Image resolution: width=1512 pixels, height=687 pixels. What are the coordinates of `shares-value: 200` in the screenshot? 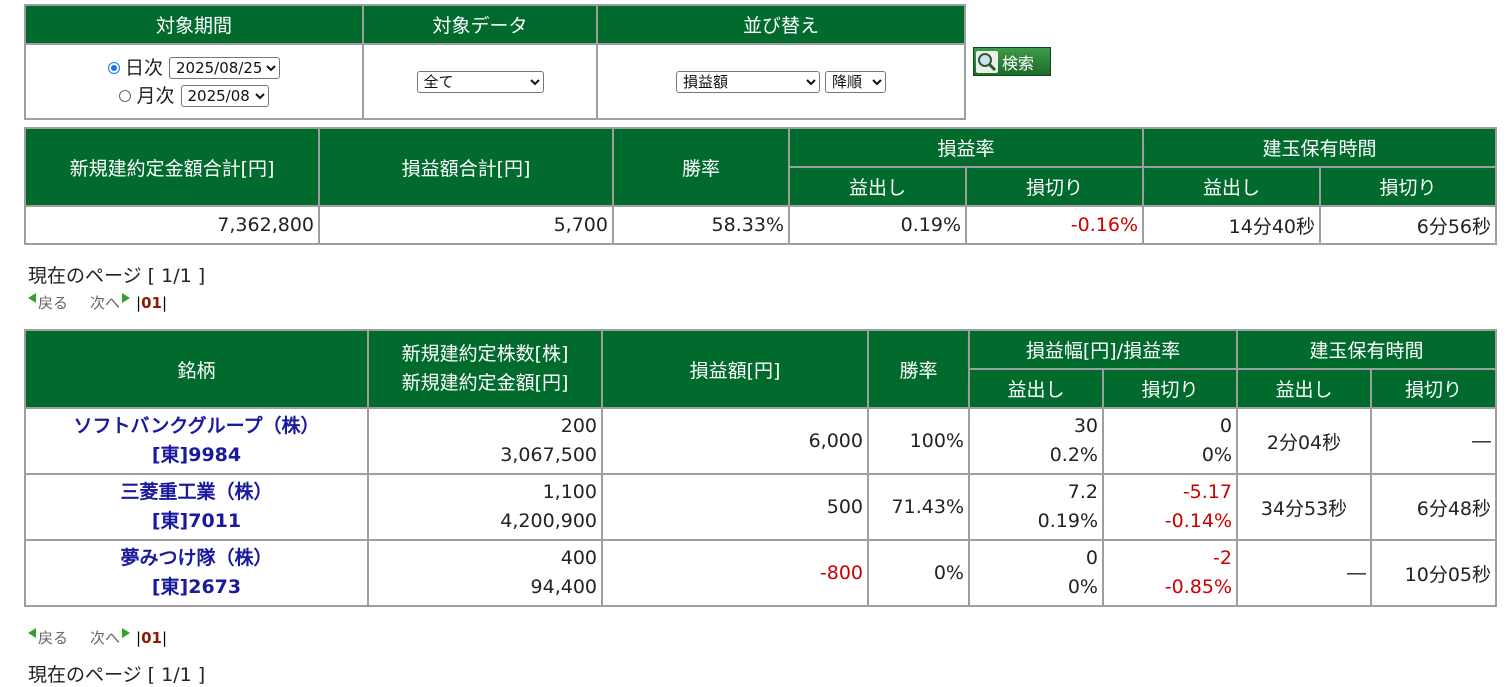 It's located at (578, 426).